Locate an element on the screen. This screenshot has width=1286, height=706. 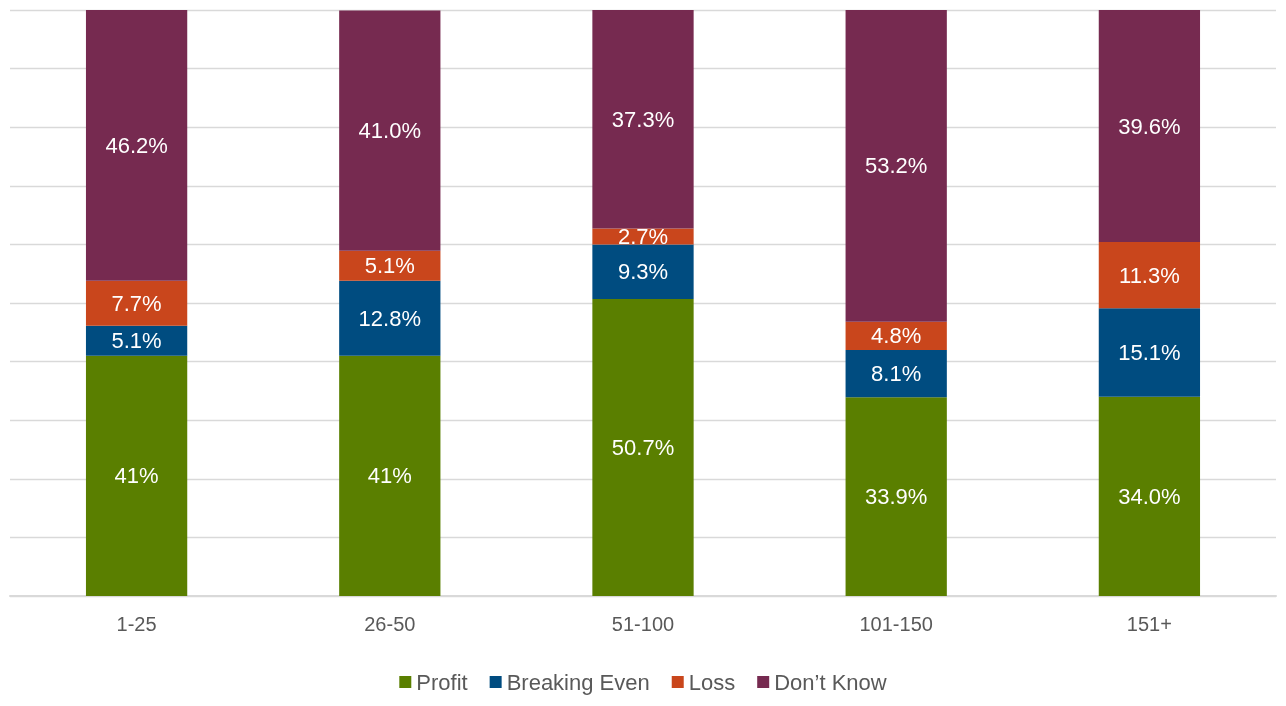
data-label: 7.7% is located at coordinates (136, 303).